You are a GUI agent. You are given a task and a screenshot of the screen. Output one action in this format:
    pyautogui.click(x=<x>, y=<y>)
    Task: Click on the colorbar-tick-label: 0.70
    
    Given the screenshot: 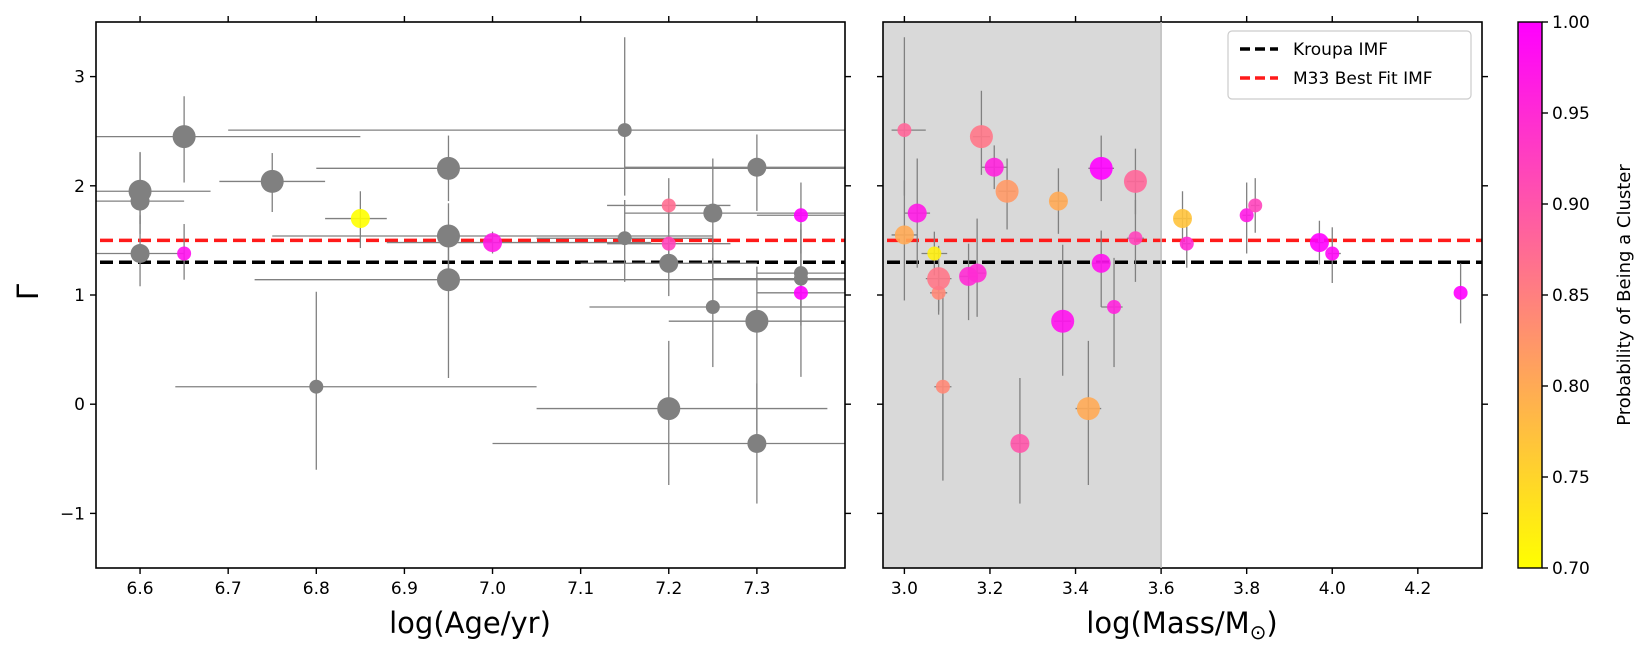 What is the action you would take?
    pyautogui.click(x=1571, y=569)
    